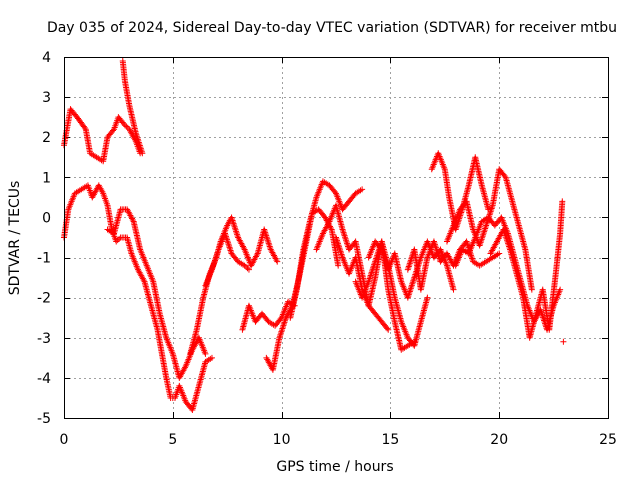 This screenshot has width=640, height=480. What do you see at coordinates (282, 440) in the screenshot?
I see `x-tick-label: 10` at bounding box center [282, 440].